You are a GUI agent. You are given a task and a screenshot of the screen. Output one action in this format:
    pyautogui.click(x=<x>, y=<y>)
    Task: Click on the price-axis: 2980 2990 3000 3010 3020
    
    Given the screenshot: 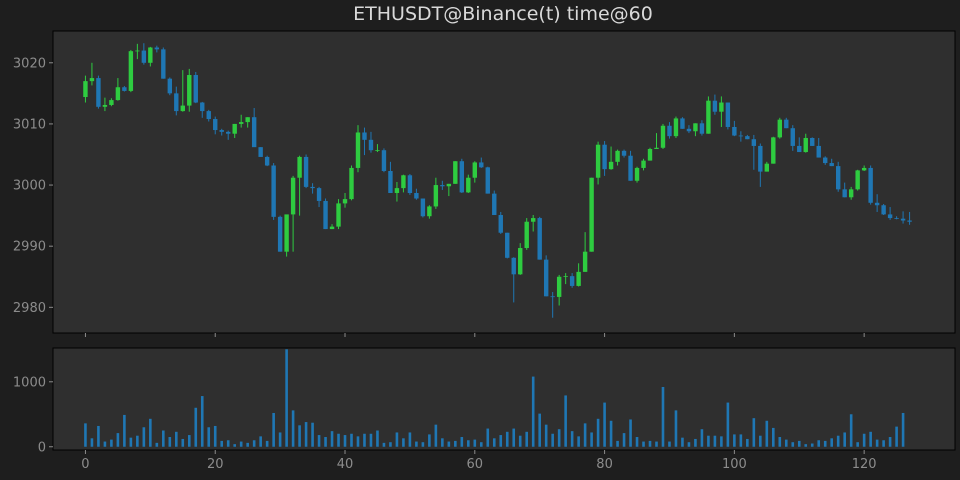 What is the action you would take?
    pyautogui.click(x=33, y=186)
    